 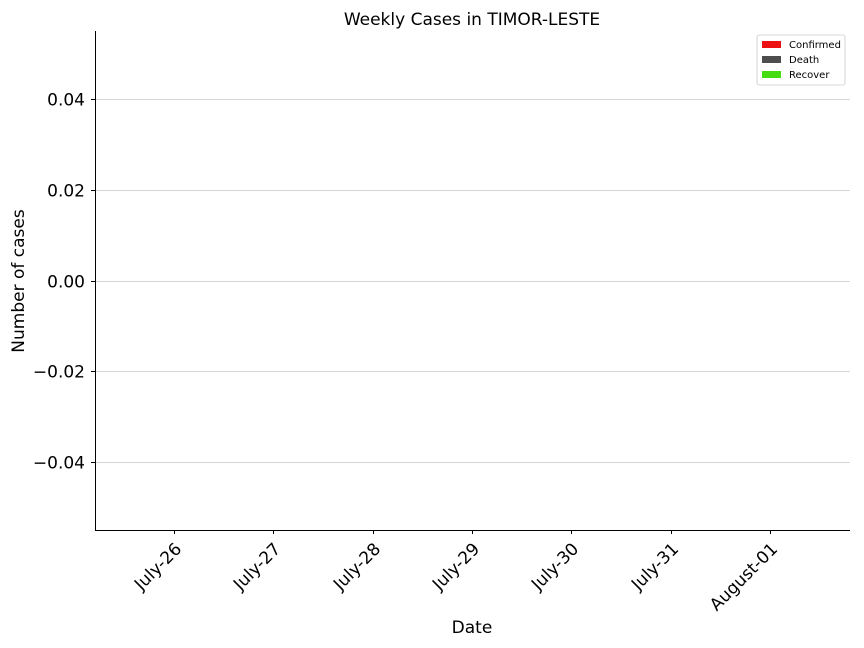 What do you see at coordinates (472, 20) in the screenshot?
I see `chart-title: Weekly Cases in TIMOR-LESTE` at bounding box center [472, 20].